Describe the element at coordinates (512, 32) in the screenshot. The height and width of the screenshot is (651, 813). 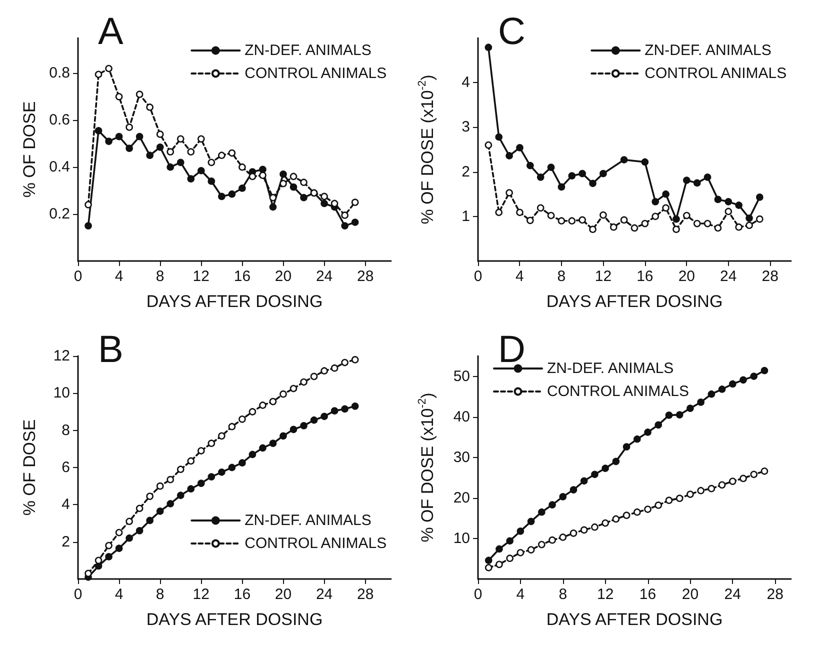
I see `chart-title: C` at that location.